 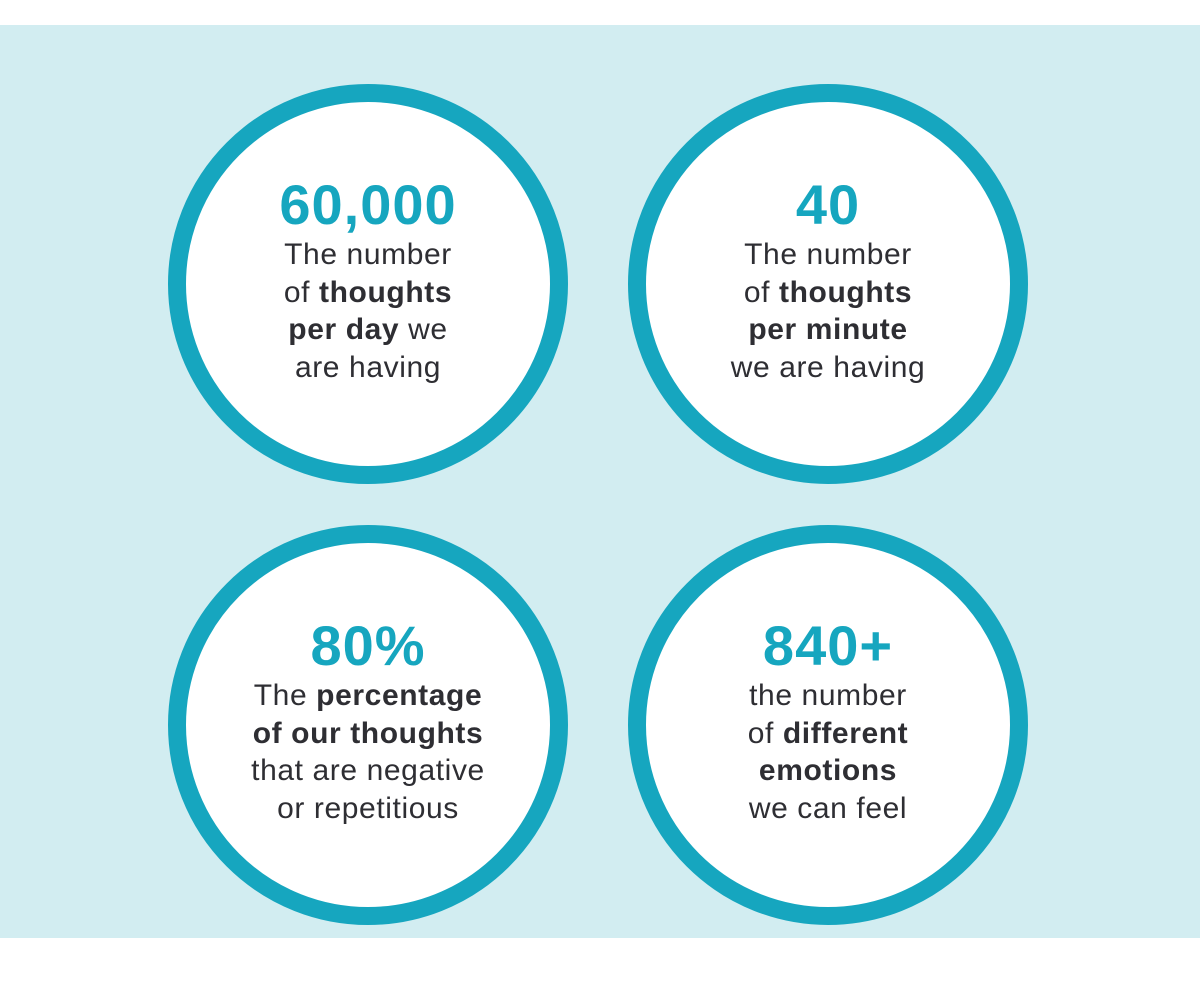 I want to click on stat-description-line: of our thoughts, so click(x=368, y=734).